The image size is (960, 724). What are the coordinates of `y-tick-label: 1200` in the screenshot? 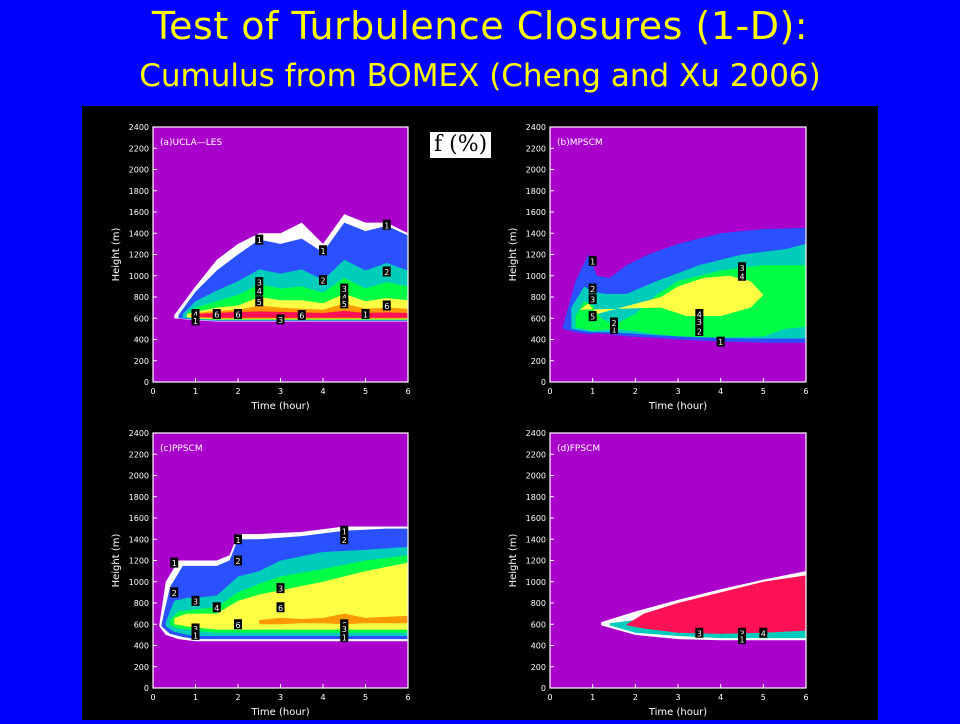 It's located at (139, 561).